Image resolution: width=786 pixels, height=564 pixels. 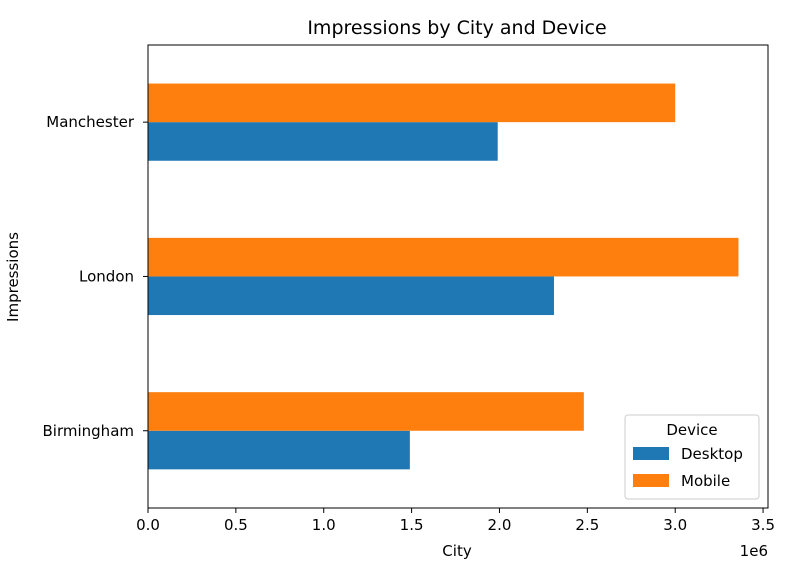 What do you see at coordinates (500, 525) in the screenshot?
I see `x-tick-label: 2.0` at bounding box center [500, 525].